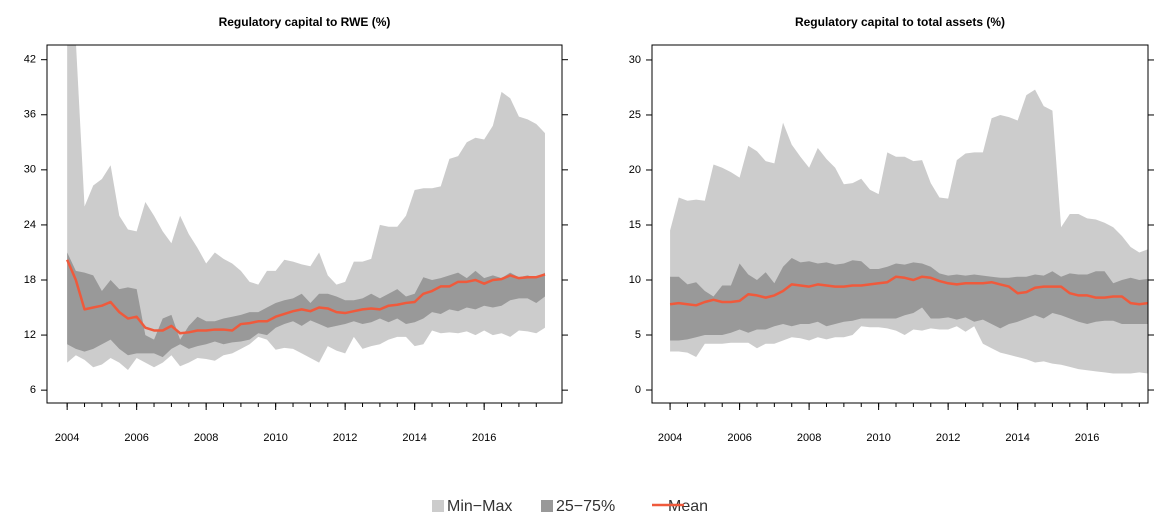 Image resolution: width=1158 pixels, height=513 pixels. Describe the element at coordinates (635, 170) in the screenshot. I see `y-tick-label: 20` at that location.